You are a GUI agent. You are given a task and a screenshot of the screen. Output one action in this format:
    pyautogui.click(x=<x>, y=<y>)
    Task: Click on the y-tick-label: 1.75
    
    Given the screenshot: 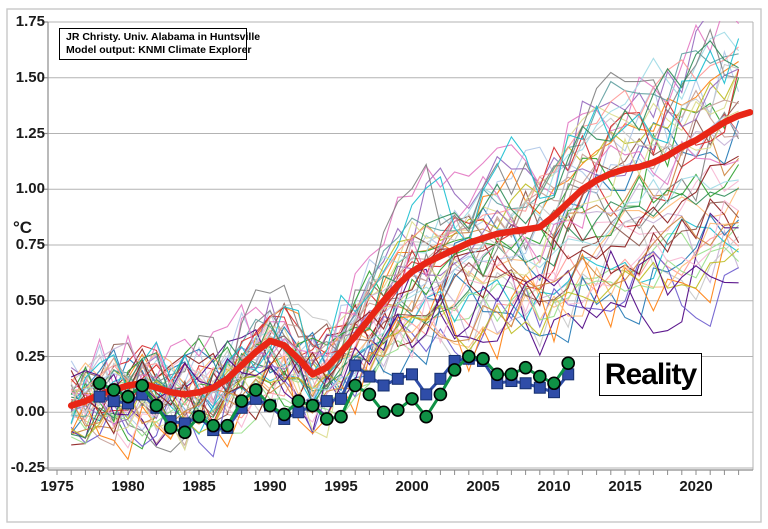 What is the action you would take?
    pyautogui.click(x=30, y=21)
    